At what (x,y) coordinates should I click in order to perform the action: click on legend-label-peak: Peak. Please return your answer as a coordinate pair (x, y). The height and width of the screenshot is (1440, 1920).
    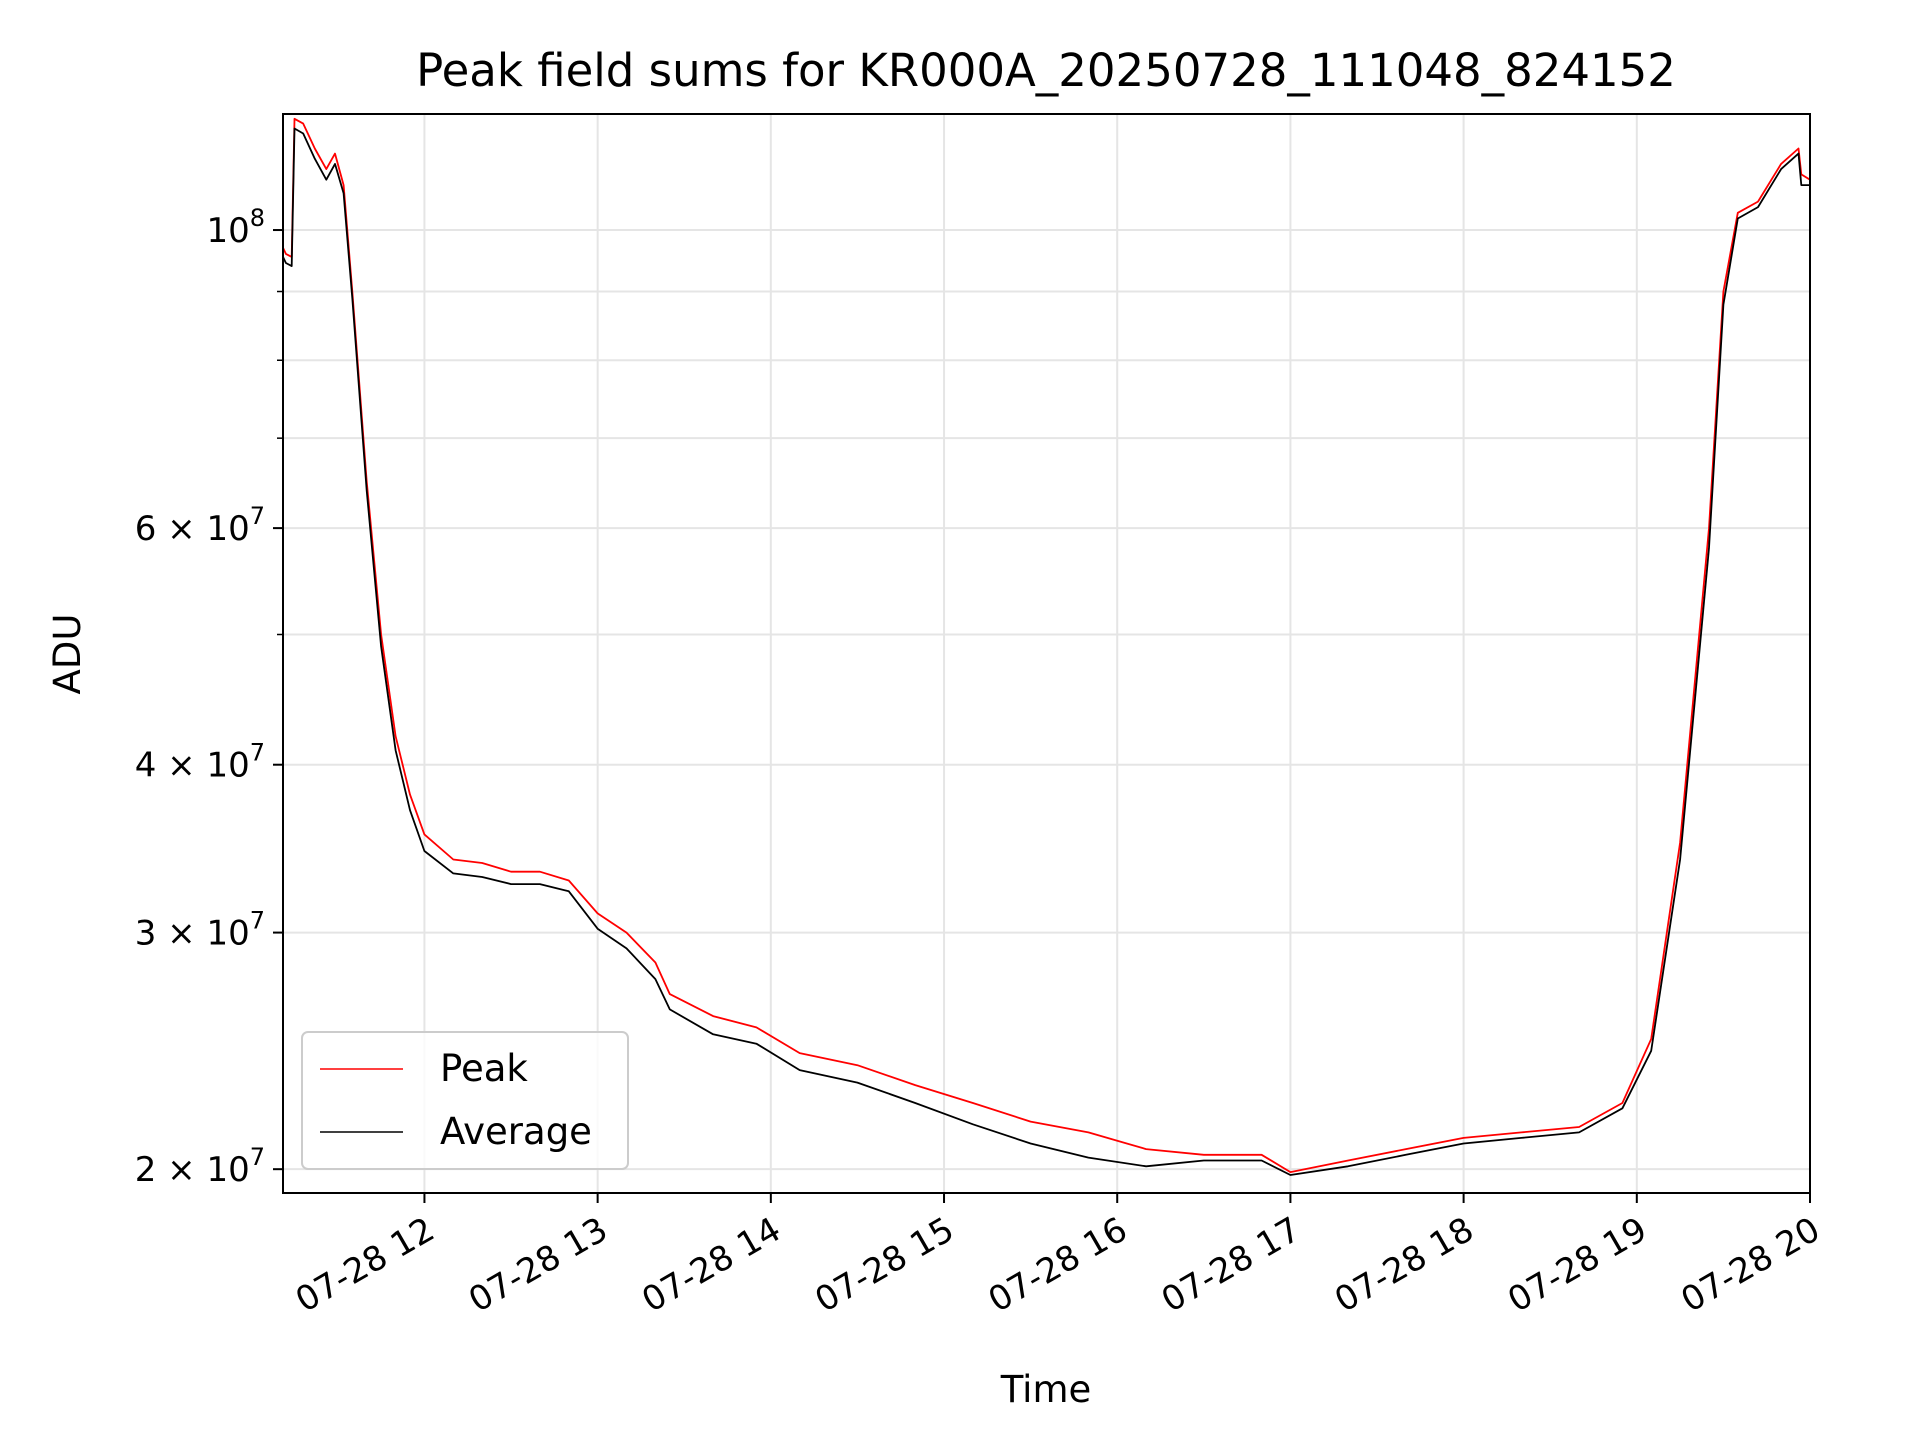
    Looking at the image, I should click on (484, 1068).